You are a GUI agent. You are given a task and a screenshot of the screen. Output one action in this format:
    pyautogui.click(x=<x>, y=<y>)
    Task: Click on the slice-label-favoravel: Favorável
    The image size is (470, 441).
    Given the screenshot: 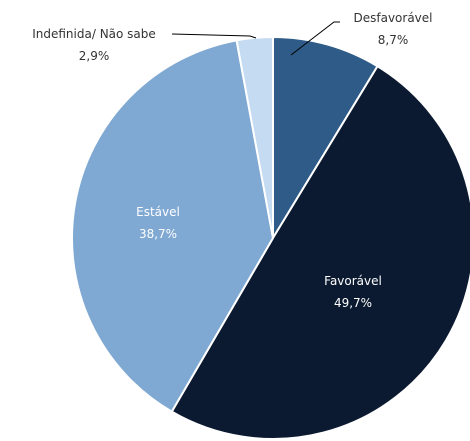 What is the action you would take?
    pyautogui.click(x=353, y=281)
    